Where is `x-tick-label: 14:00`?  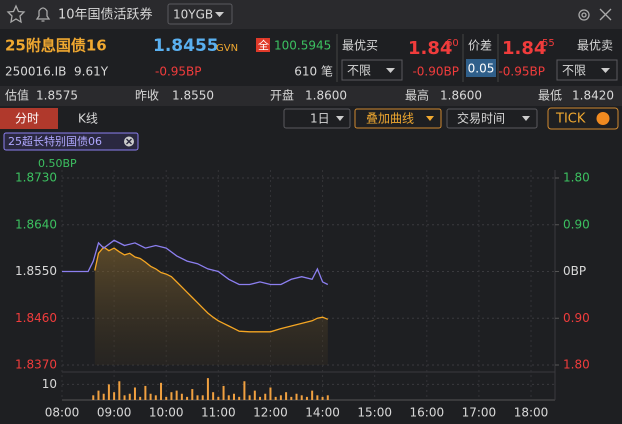
x-tick-label: 14:00 is located at coordinates (322, 413).